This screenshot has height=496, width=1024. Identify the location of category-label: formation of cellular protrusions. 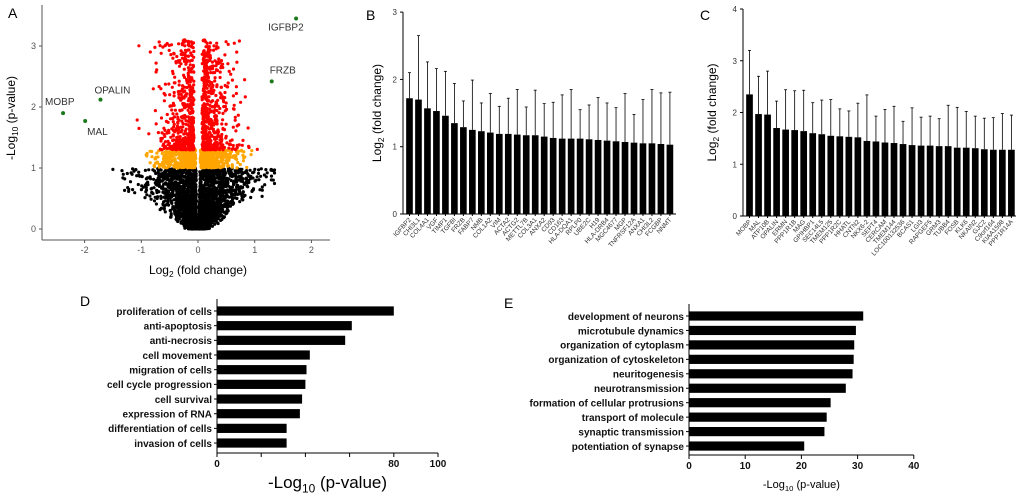
(607, 404).